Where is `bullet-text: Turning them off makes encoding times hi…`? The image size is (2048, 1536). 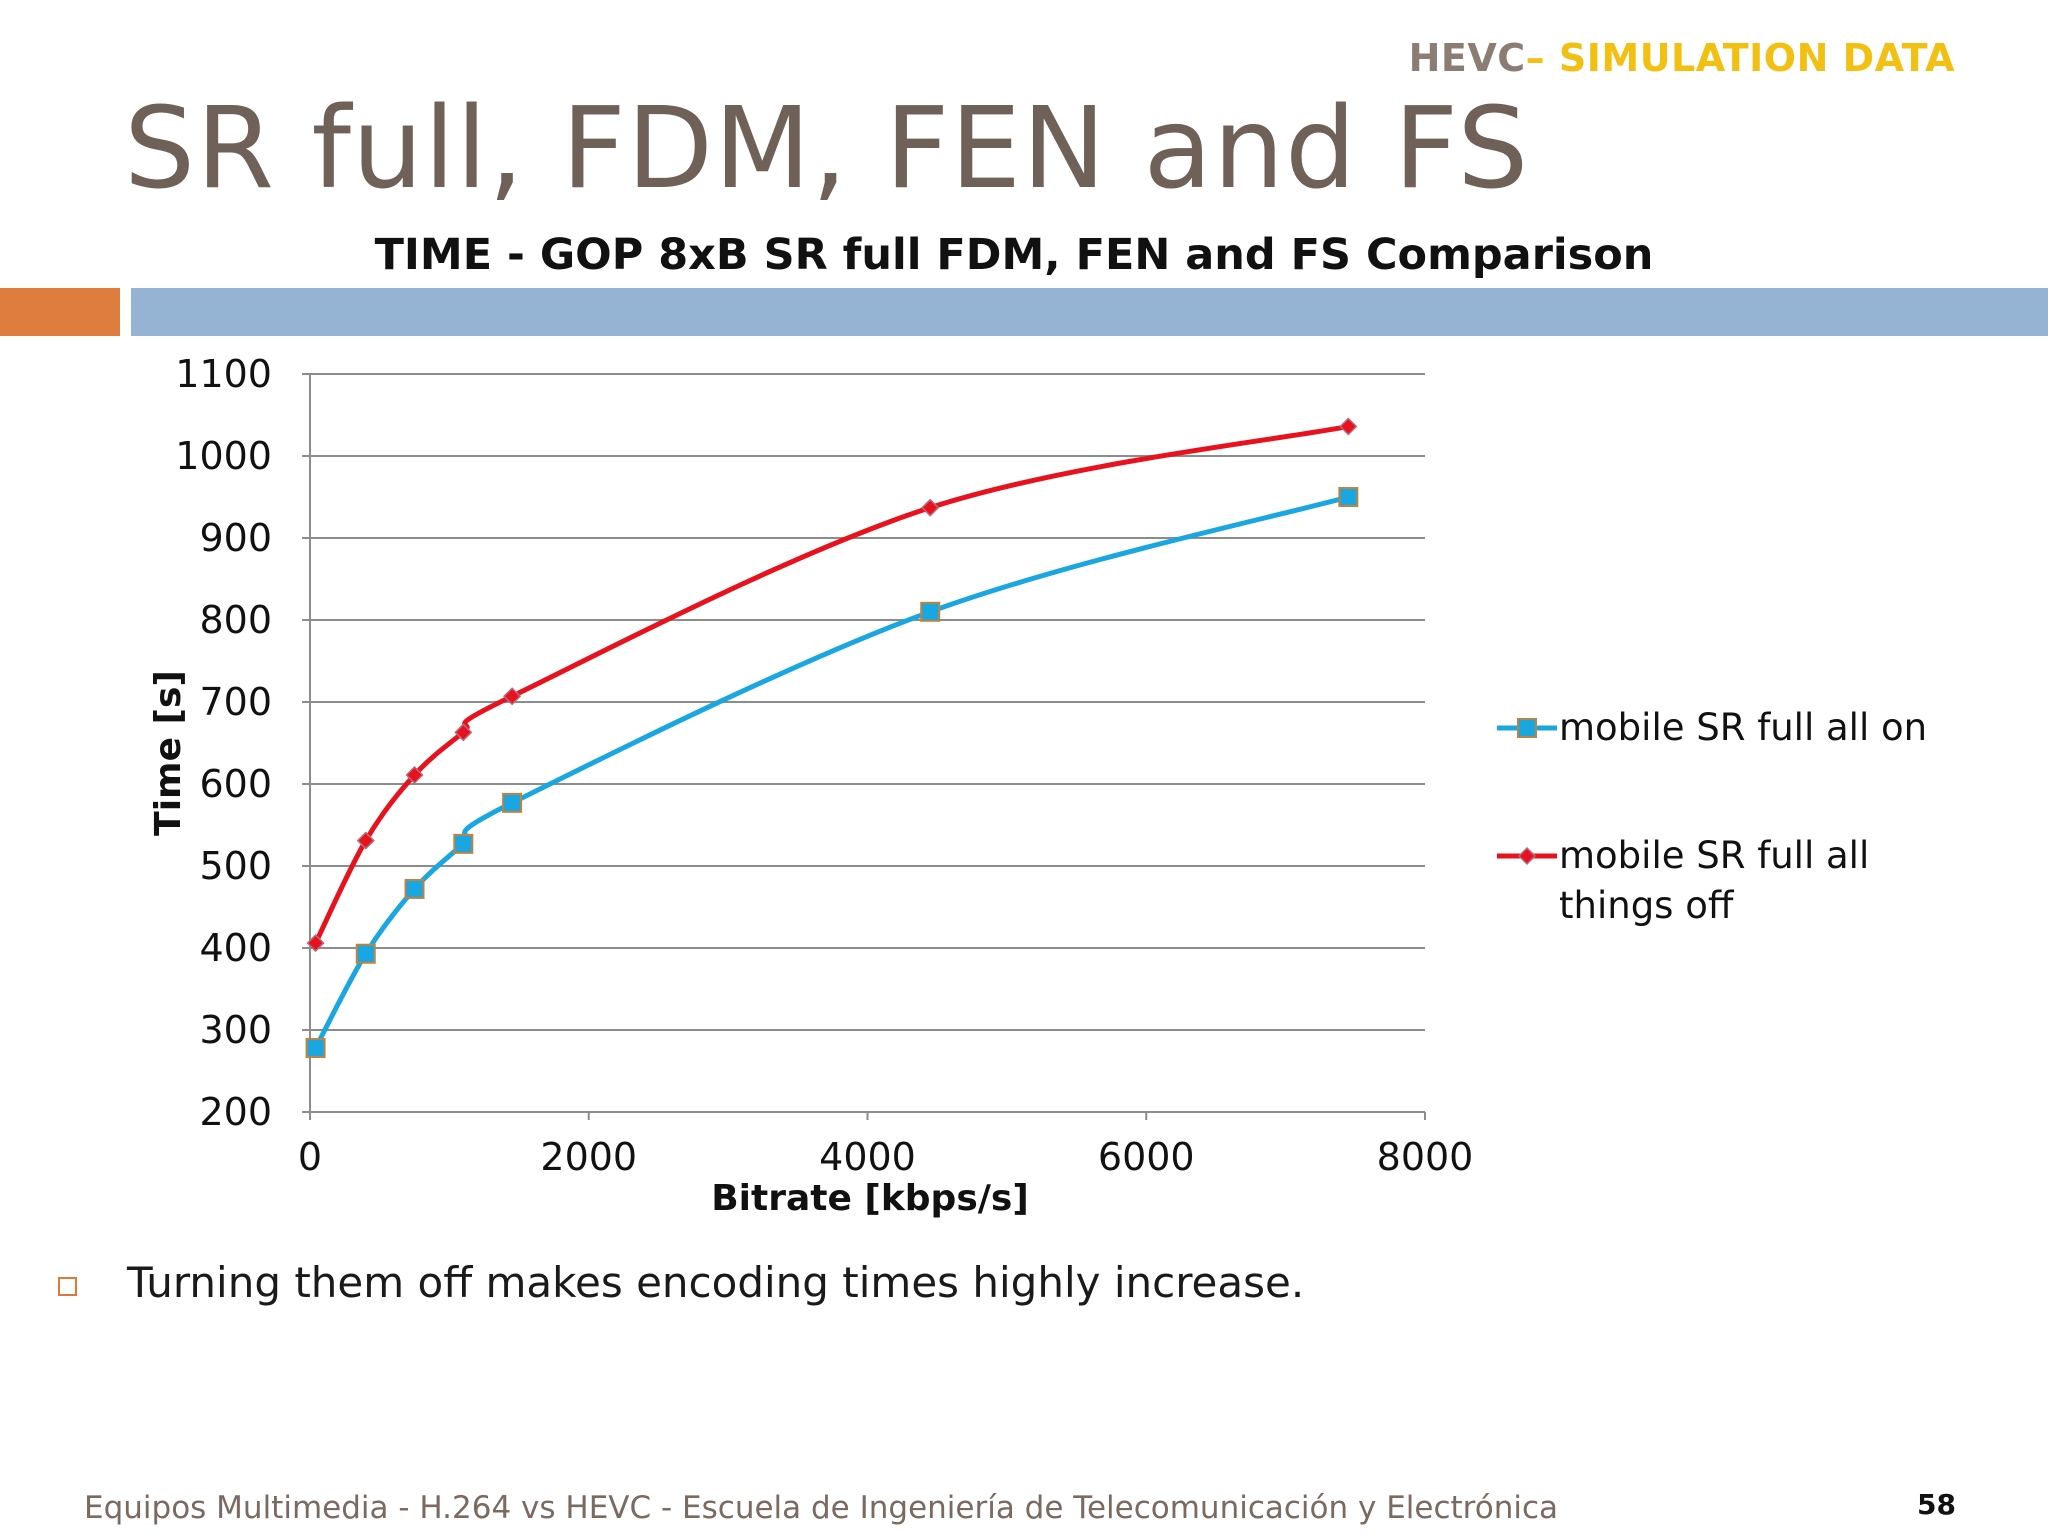
bullet-text: Turning them off makes encoding times hi… is located at coordinates (716, 1282).